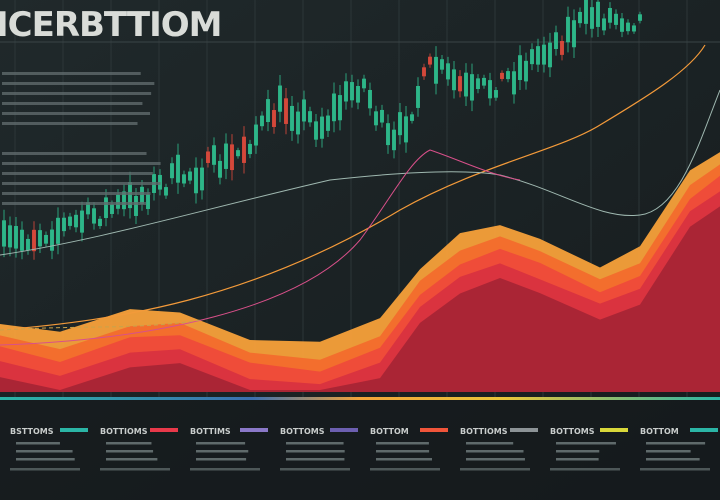 Image resolution: width=720 pixels, height=500 pixels. I want to click on text-blocks, so click(81, 138).